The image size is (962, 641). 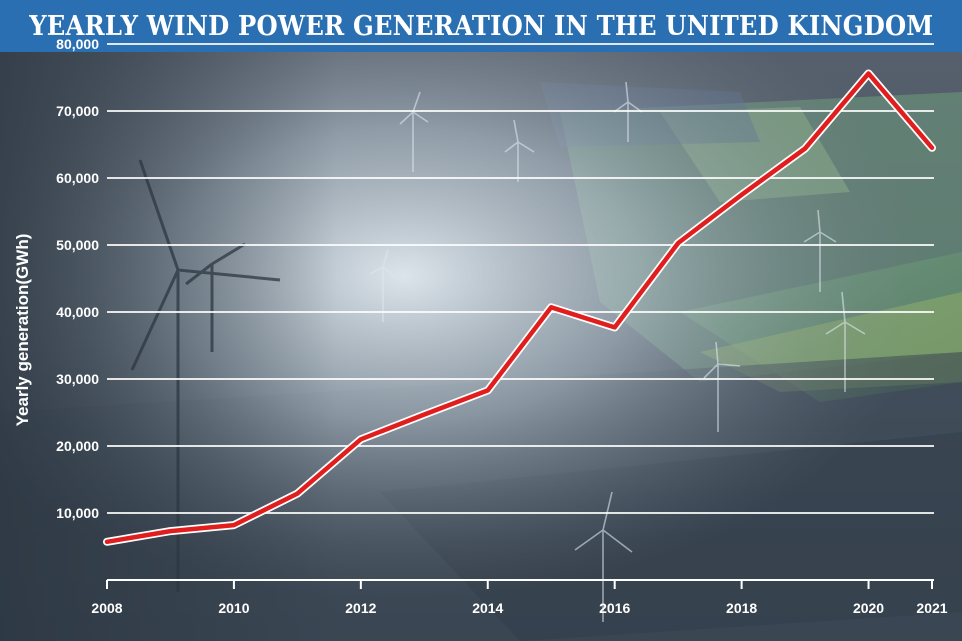 What do you see at coordinates (741, 608) in the screenshot?
I see `x-tick-label: 2018` at bounding box center [741, 608].